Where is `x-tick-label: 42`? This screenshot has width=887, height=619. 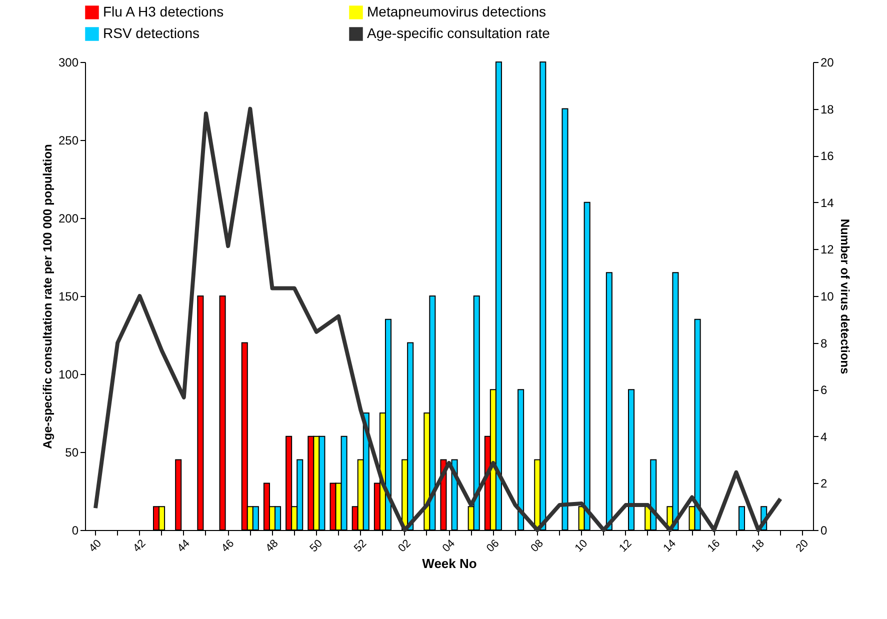
x-tick-label: 42 is located at coordinates (139, 546).